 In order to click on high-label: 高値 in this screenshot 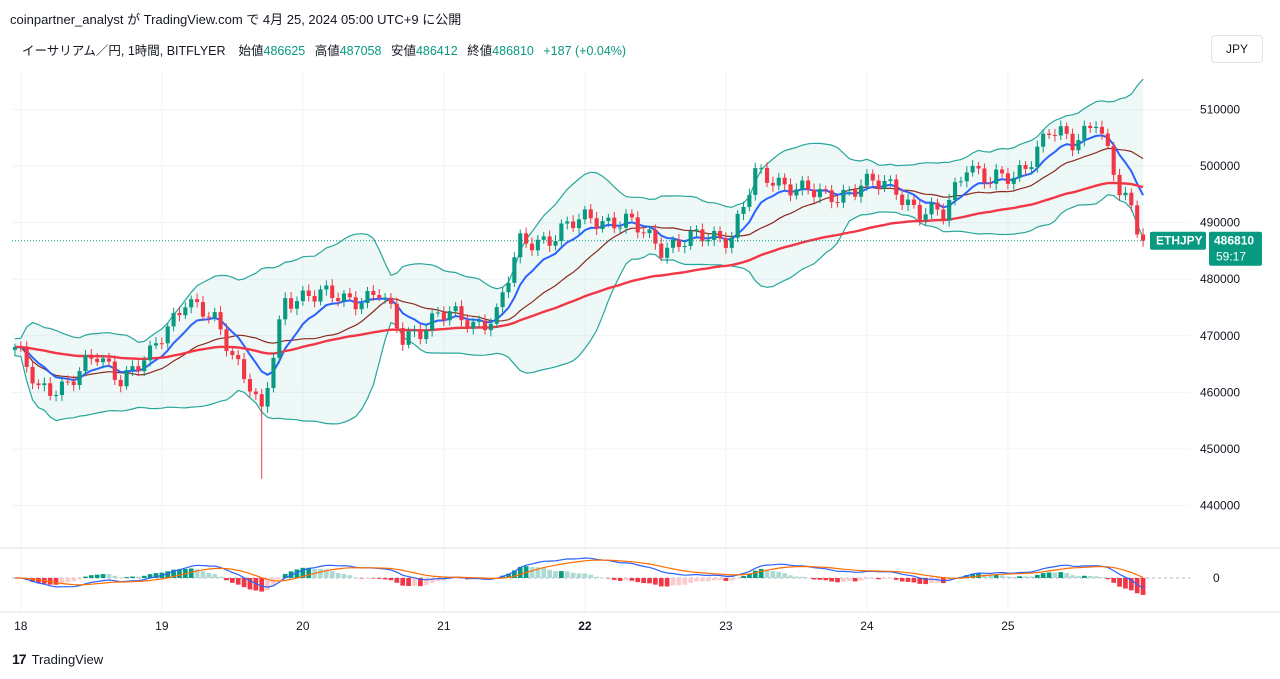, I will do `click(327, 51)`.